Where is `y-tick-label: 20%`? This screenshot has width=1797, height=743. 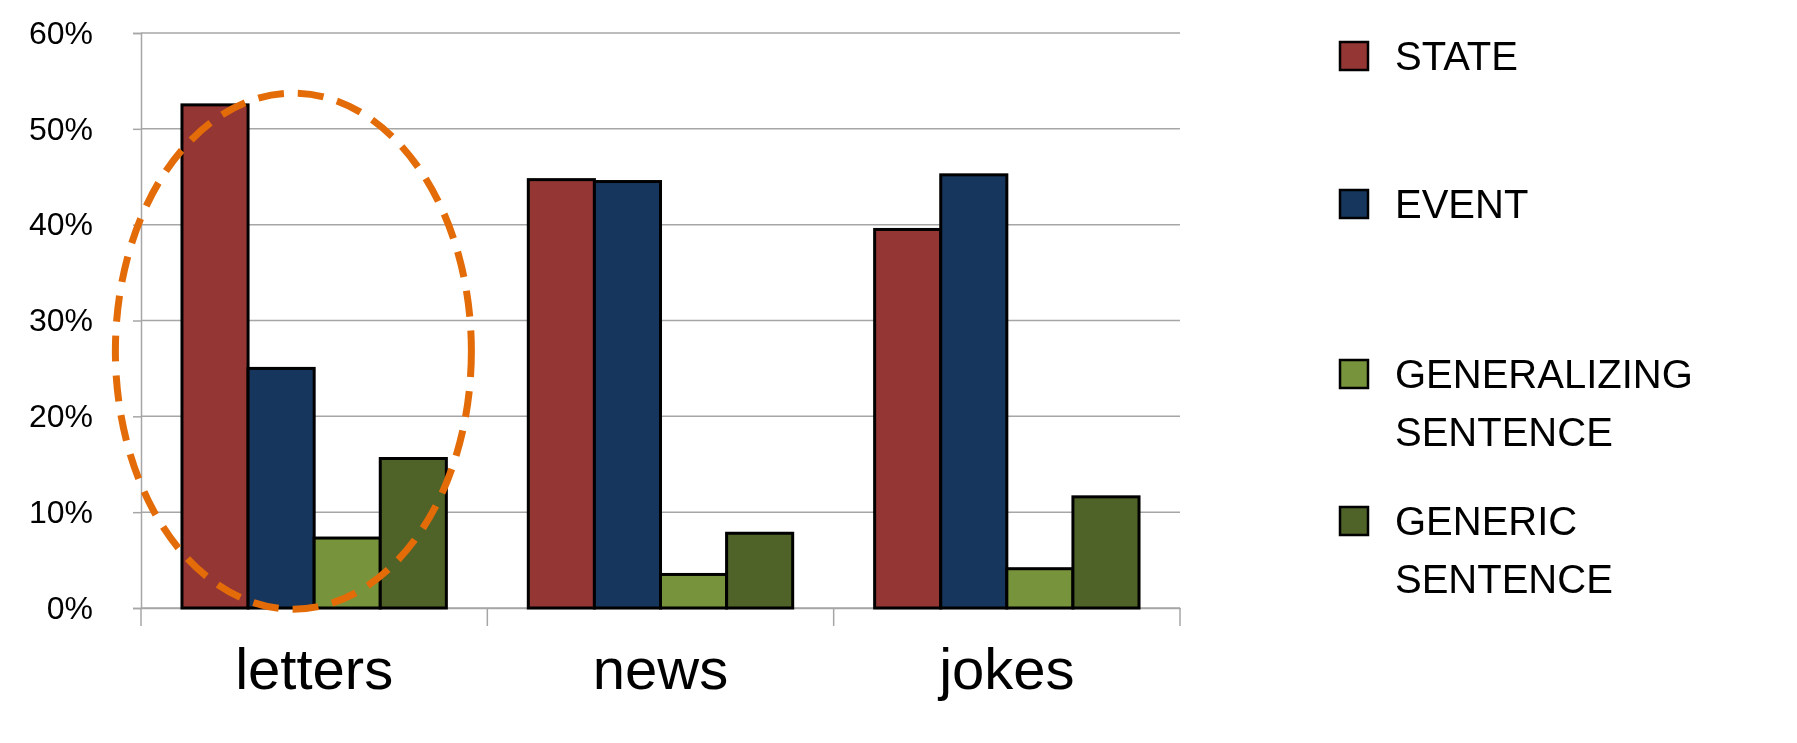 y-tick-label: 20% is located at coordinates (60, 416).